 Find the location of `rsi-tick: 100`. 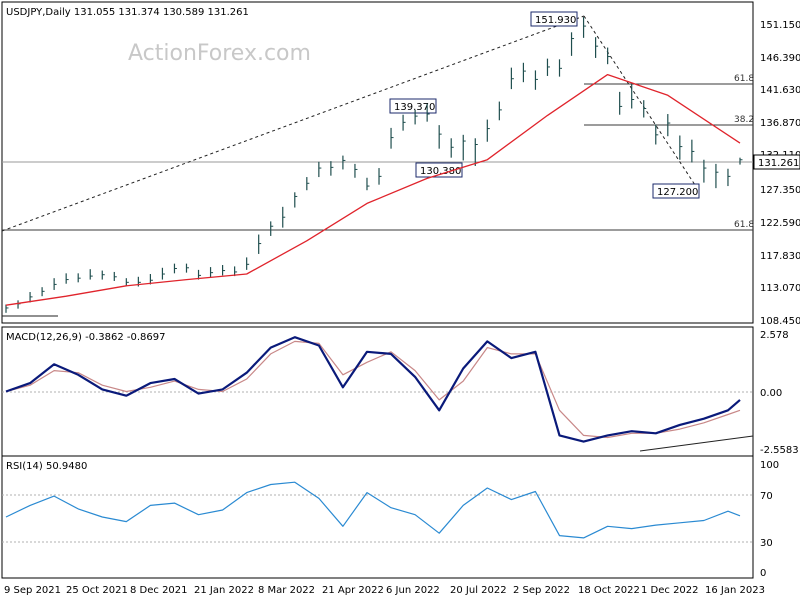

rsi-tick: 100 is located at coordinates (769, 465).